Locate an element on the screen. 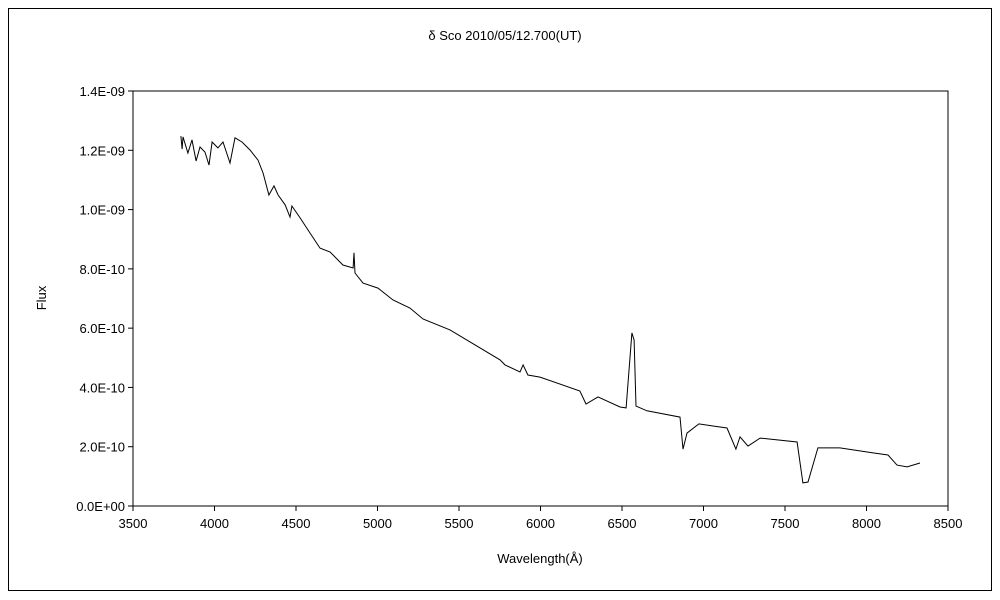  x-tick-label: 5000 is located at coordinates (377, 523).